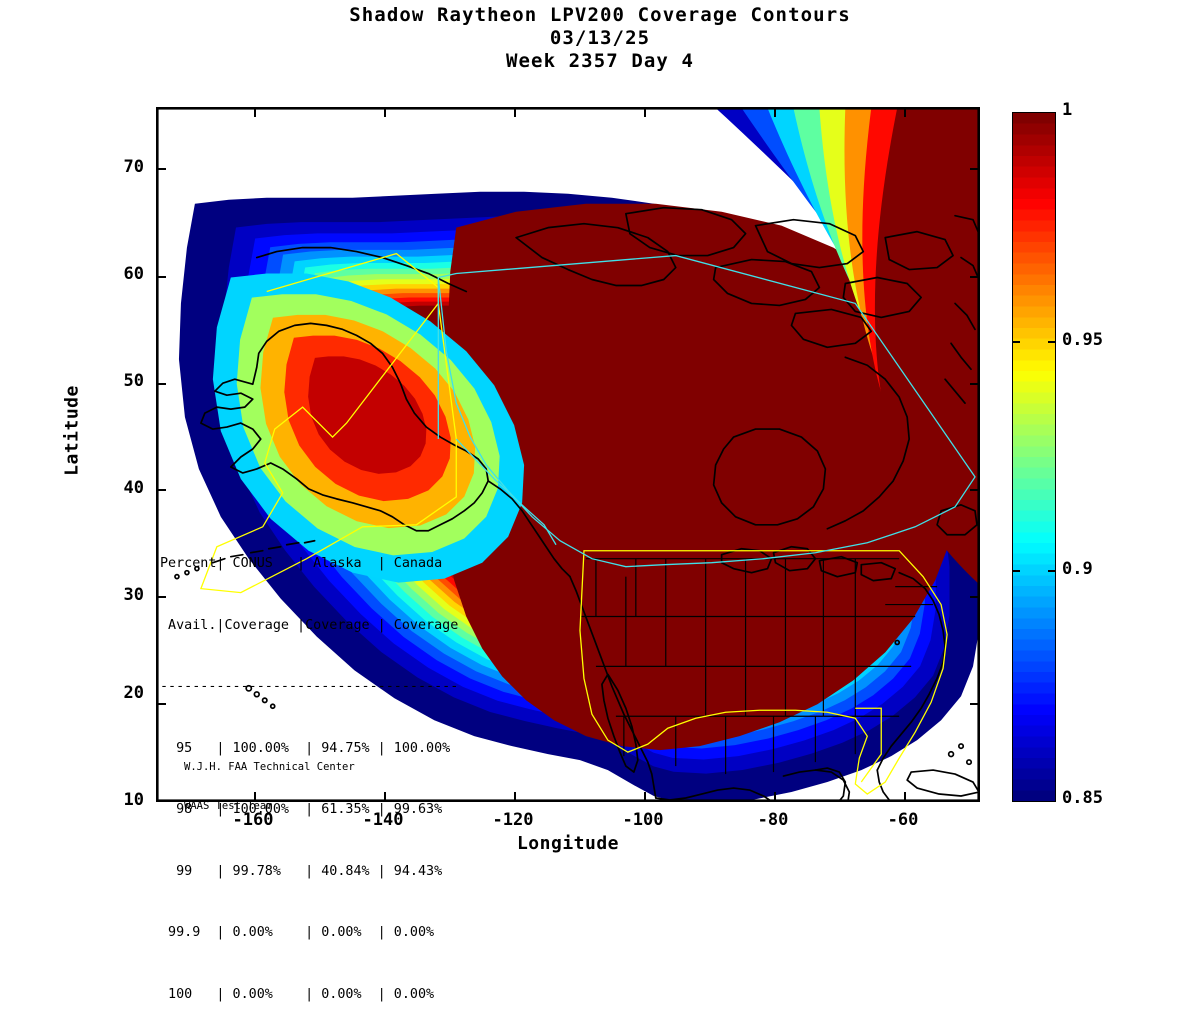 This screenshot has width=1200, height=1026. I want to click on xtick-label--80: -80, so click(773, 820).